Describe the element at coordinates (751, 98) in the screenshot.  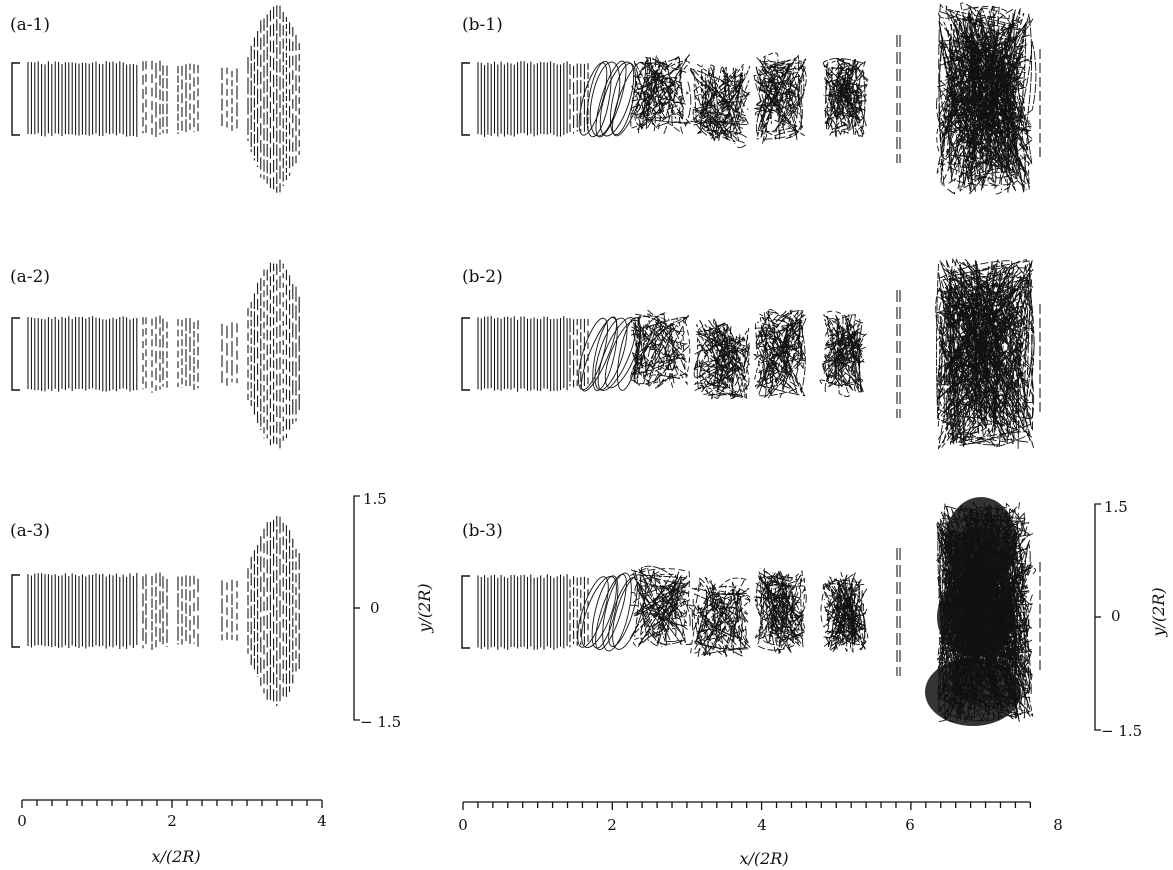
I see `panel-b1-streaklines` at that location.